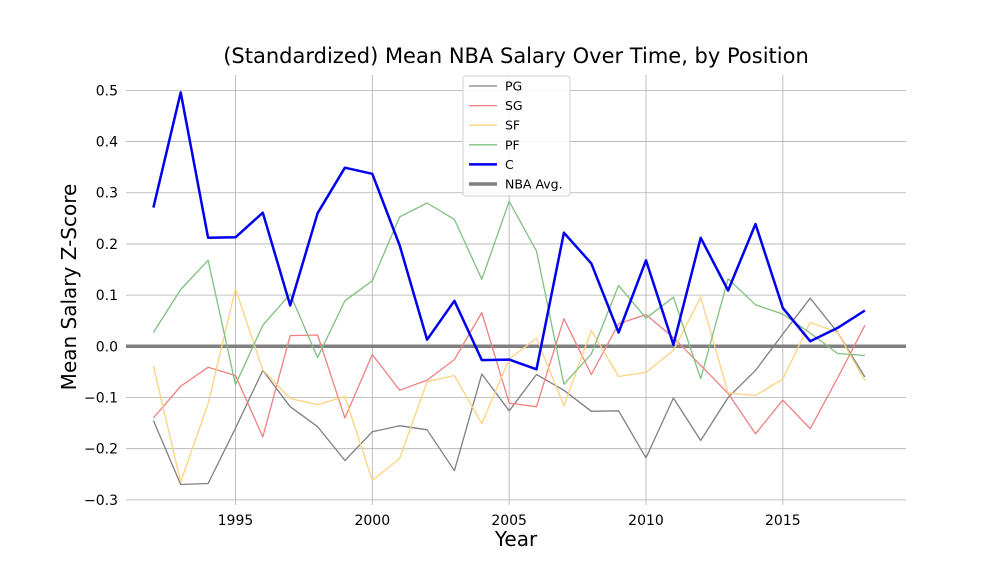 Image resolution: width=1008 pixels, height=576 pixels. Describe the element at coordinates (107, 194) in the screenshot. I see `y-tick-label: 0.3` at that location.